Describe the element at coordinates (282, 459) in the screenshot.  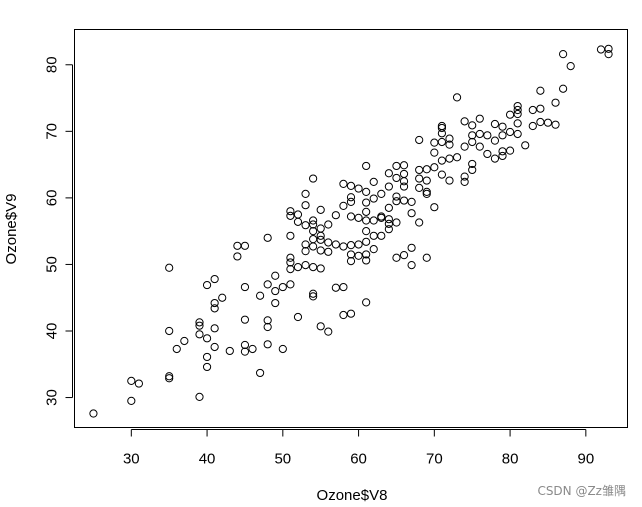
I see `x-tick-label: 50` at that location.